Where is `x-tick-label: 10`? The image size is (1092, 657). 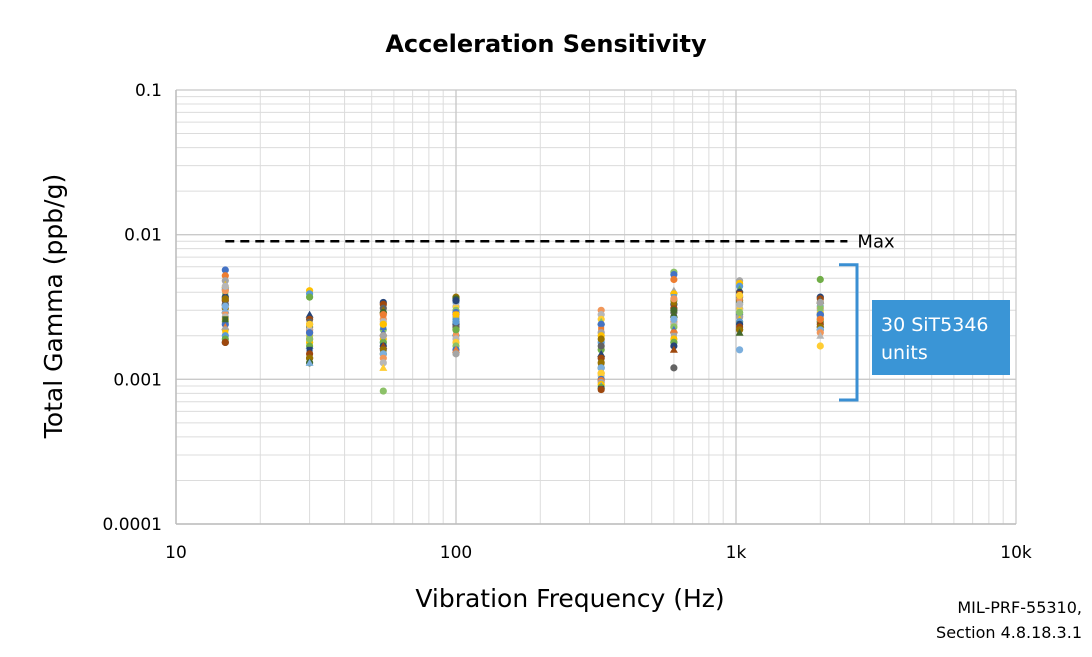
x-tick-label: 10 is located at coordinates (176, 553).